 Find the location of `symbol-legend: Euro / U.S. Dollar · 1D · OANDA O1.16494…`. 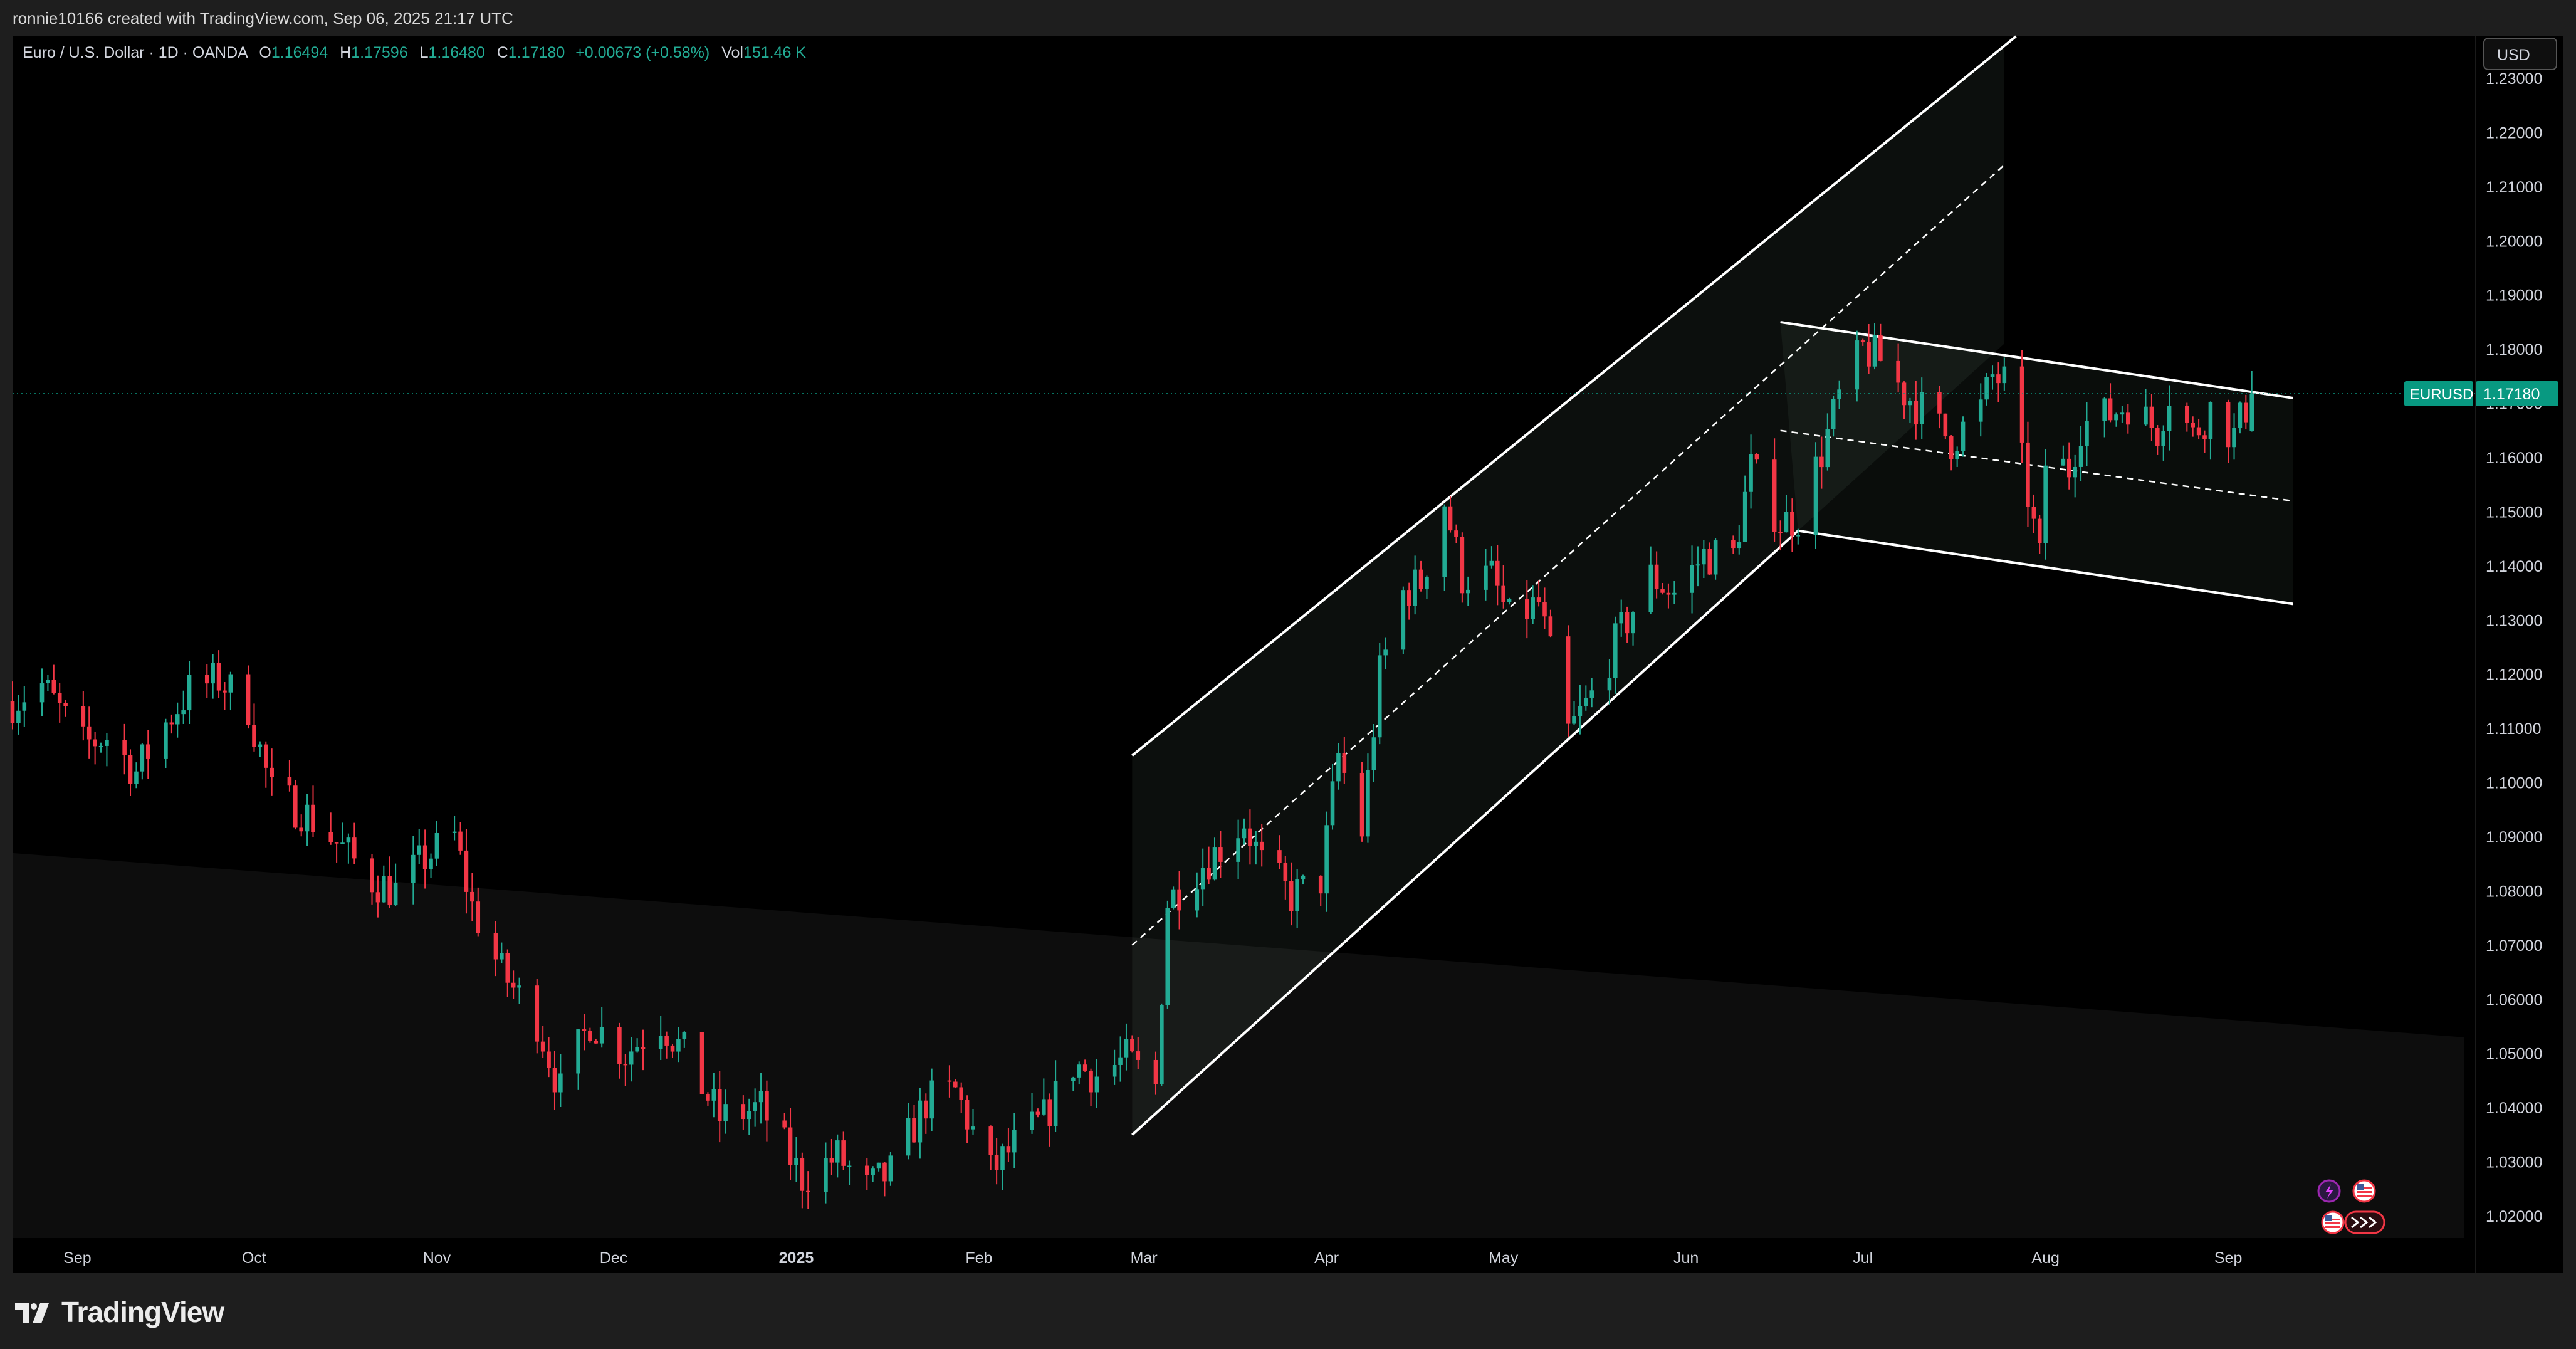

symbol-legend: Euro / U.S. Dollar · 1D · OANDA O1.16494… is located at coordinates (414, 53).